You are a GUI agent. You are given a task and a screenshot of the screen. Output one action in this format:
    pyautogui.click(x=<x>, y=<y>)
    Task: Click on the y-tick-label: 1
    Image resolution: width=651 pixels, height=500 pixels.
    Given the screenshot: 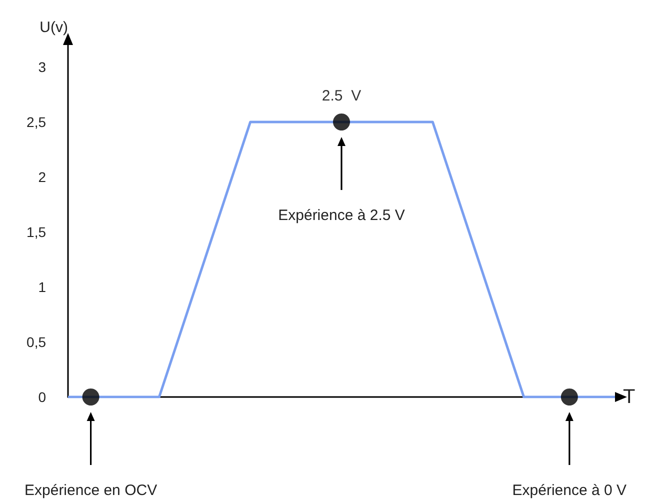 What is the action you would take?
    pyautogui.click(x=42, y=287)
    